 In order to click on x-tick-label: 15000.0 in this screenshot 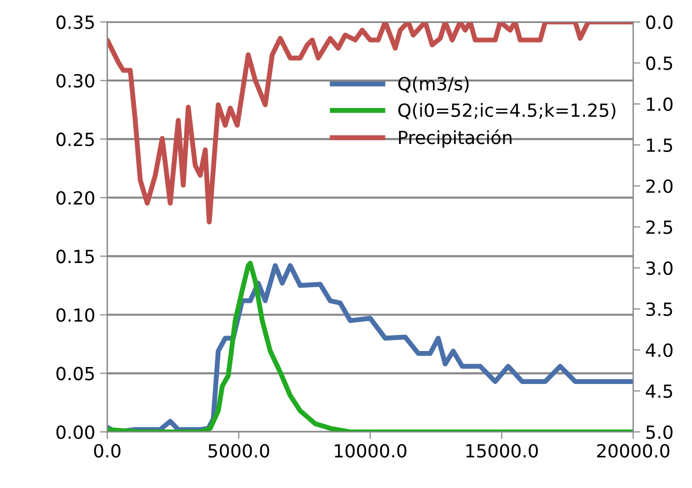, I will do `click(502, 451)`.